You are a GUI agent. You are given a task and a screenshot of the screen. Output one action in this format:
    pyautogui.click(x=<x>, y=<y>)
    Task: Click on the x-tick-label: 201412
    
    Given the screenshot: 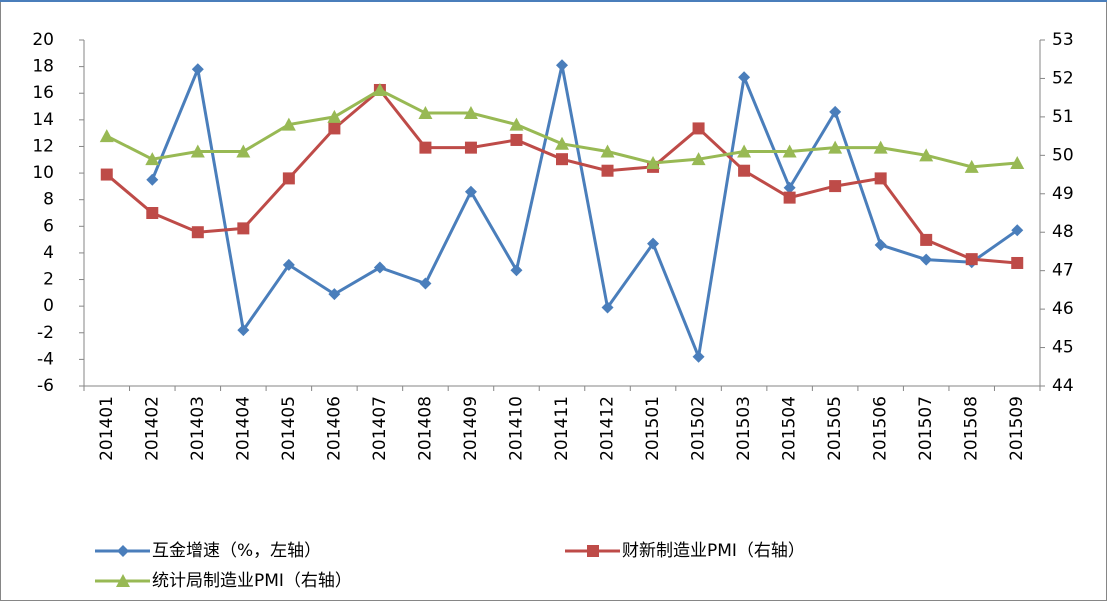 What is the action you would take?
    pyautogui.click(x=608, y=428)
    